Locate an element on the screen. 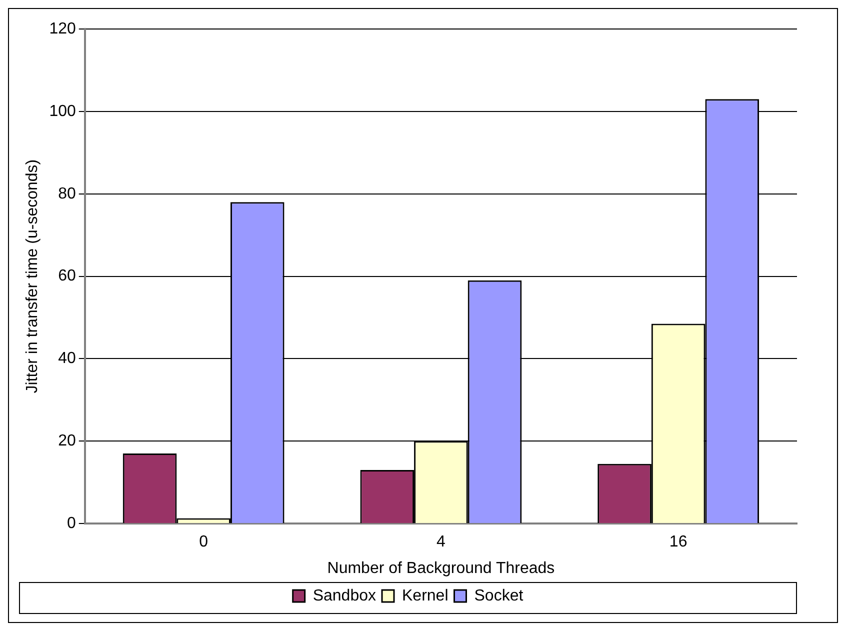 This screenshot has height=631, width=846. x-tick-label: 16 is located at coordinates (678, 542).